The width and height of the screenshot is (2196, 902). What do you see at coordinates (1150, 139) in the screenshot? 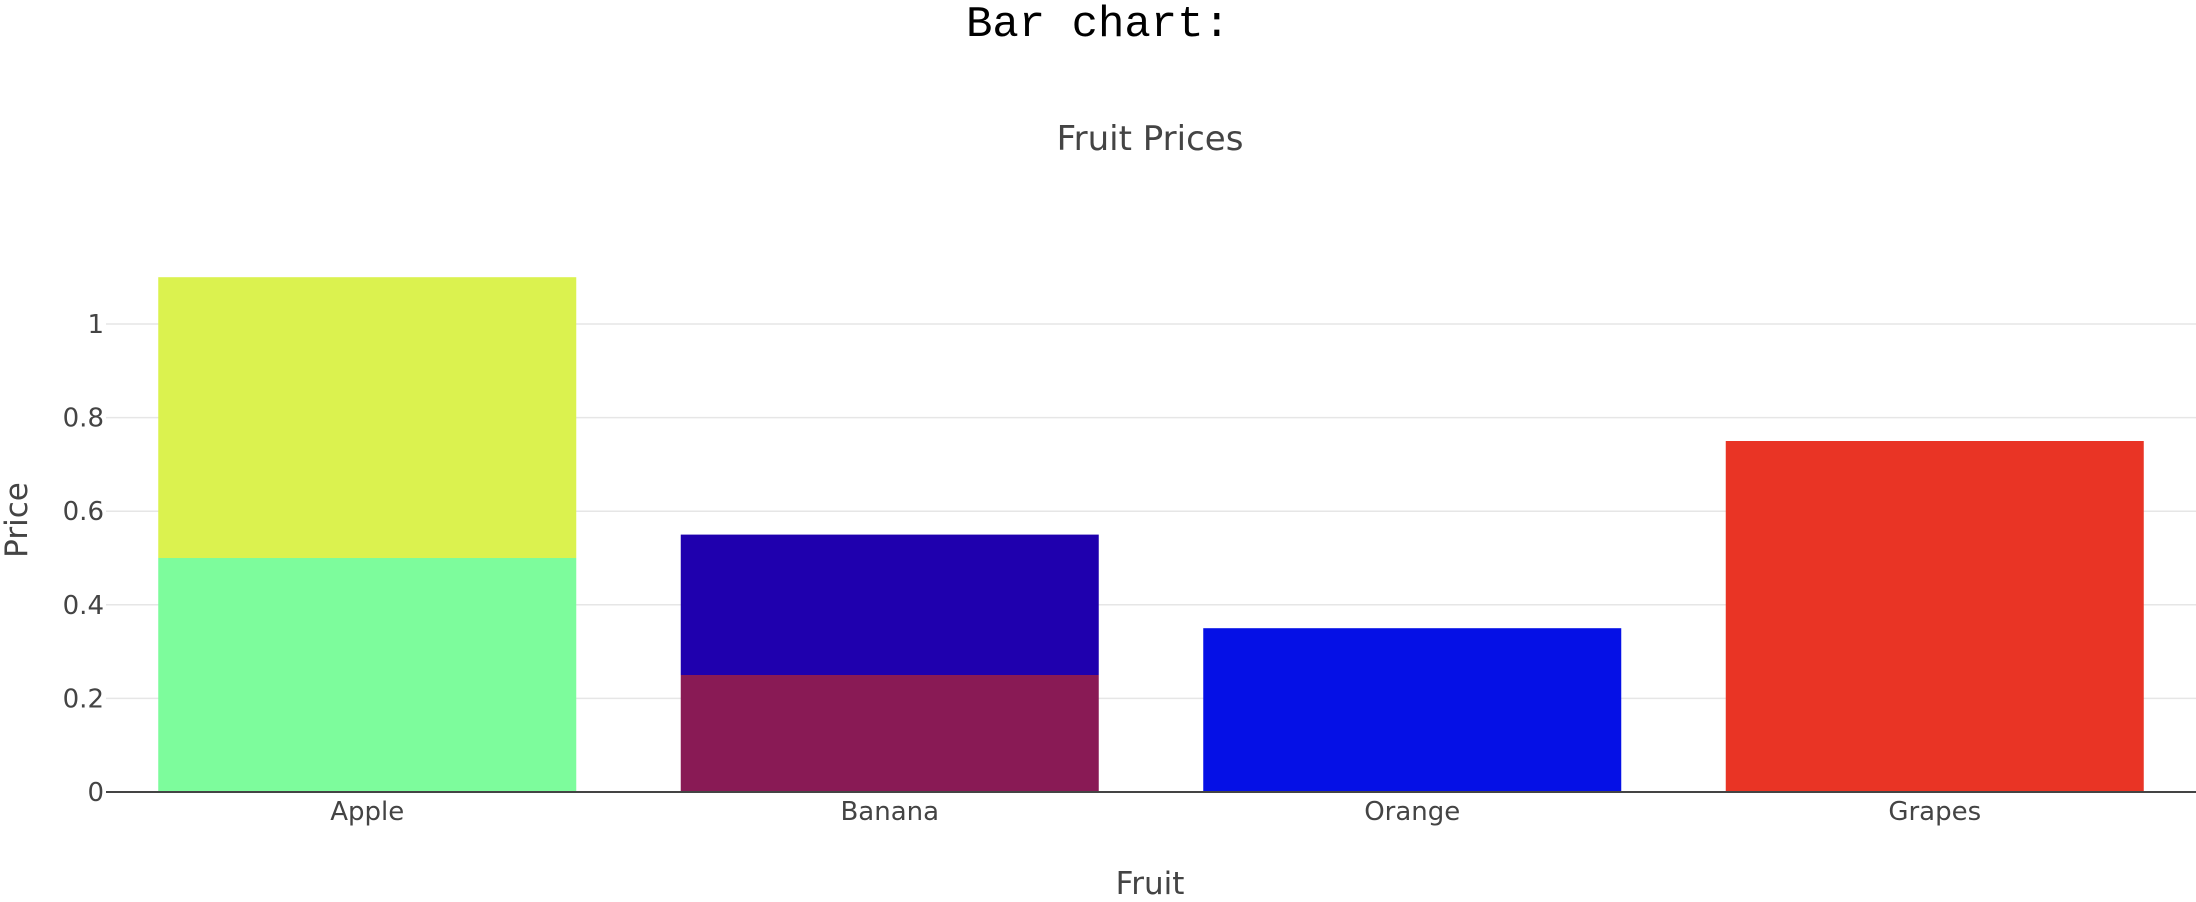
I see `chart-title: Fruit Prices` at bounding box center [1150, 139].